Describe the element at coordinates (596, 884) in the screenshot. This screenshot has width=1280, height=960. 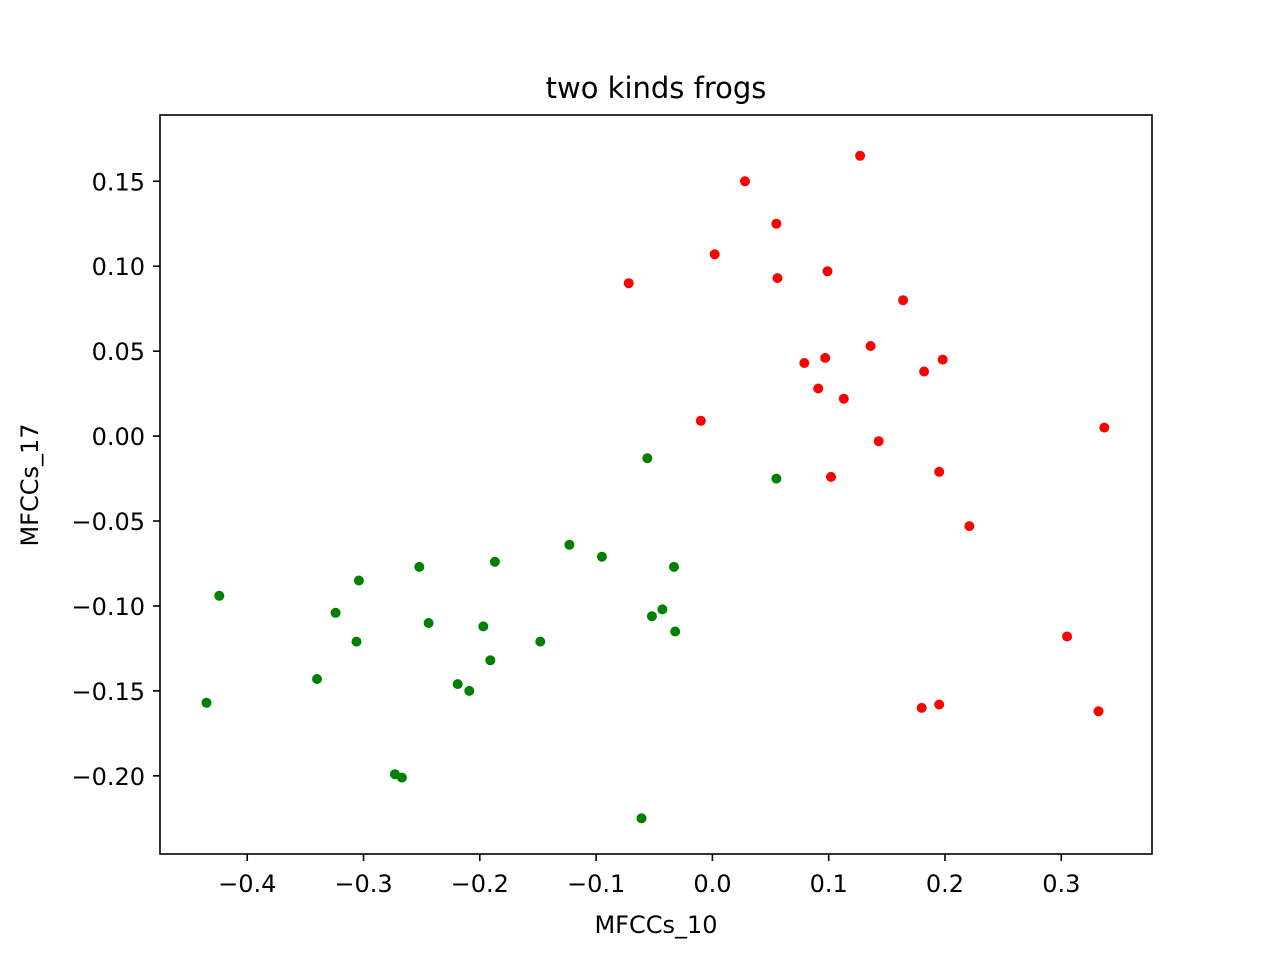
I see `x-tick-label: −0.1` at that location.